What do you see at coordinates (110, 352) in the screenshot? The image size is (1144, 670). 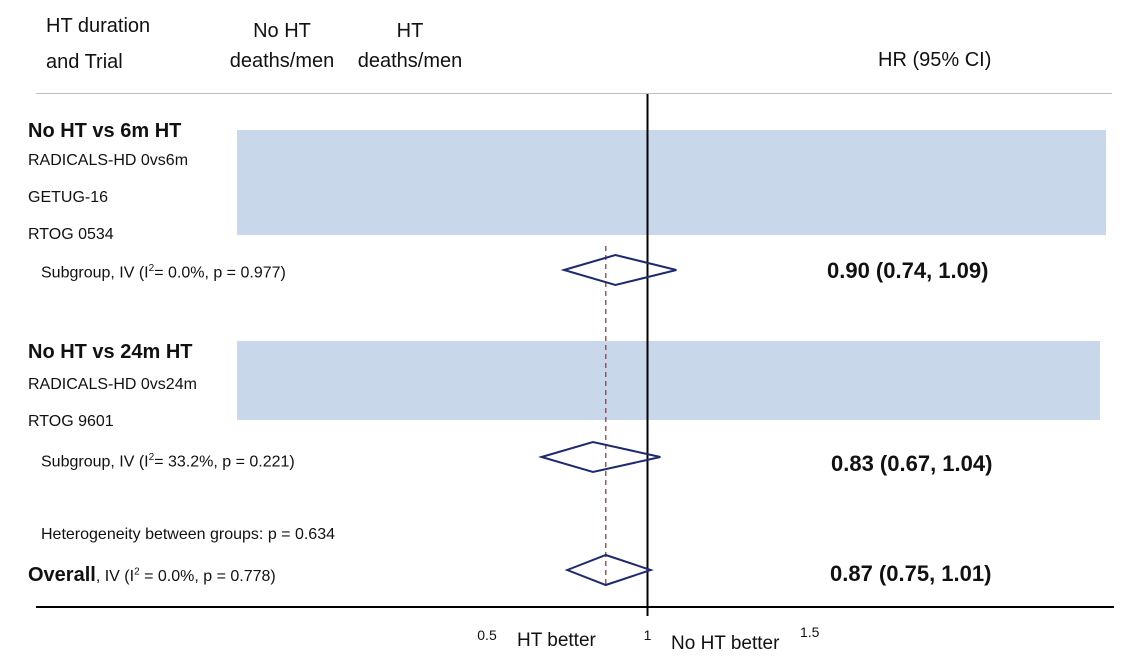 I see `group-title-24m: No HT vs 24m HT` at bounding box center [110, 352].